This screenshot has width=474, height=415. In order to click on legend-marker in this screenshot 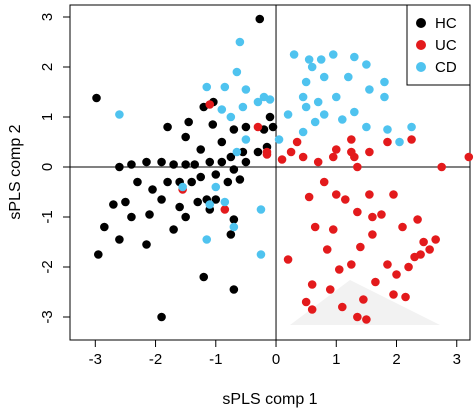, I will do `click(421, 67)`.